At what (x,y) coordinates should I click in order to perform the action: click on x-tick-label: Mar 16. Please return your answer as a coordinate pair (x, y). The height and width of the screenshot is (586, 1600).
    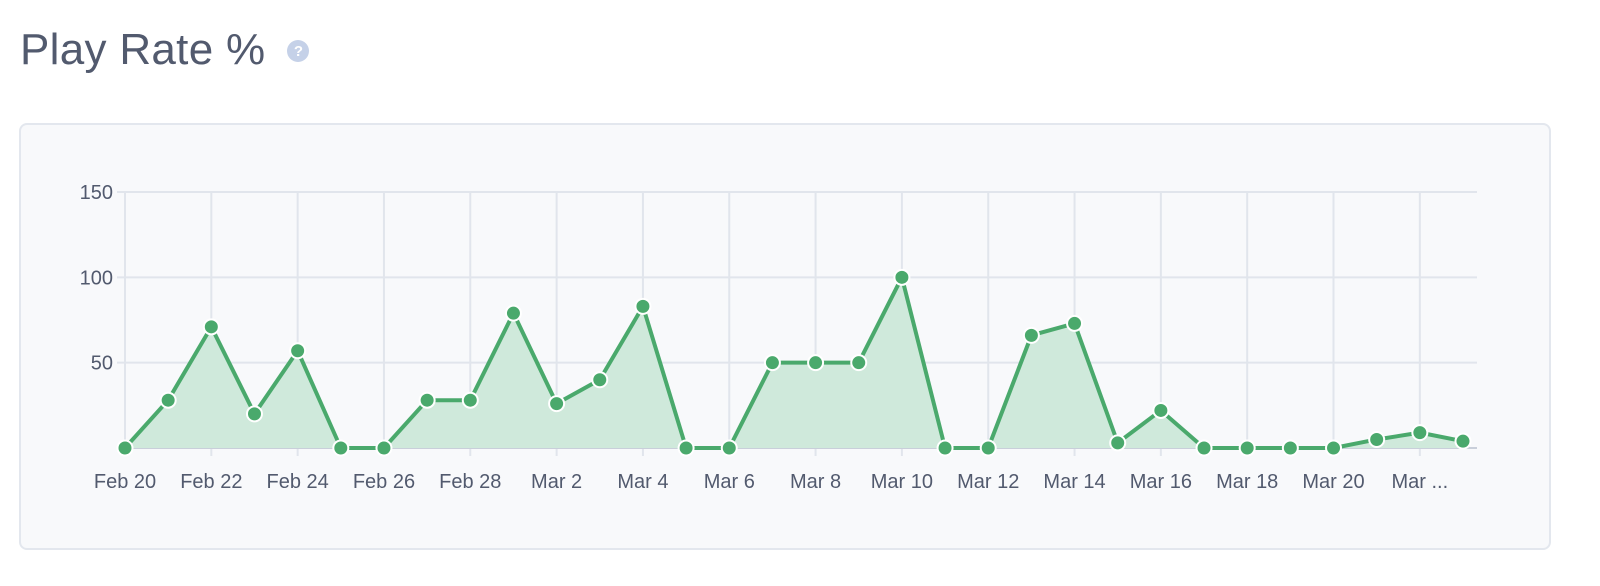
    Looking at the image, I should click on (1161, 482).